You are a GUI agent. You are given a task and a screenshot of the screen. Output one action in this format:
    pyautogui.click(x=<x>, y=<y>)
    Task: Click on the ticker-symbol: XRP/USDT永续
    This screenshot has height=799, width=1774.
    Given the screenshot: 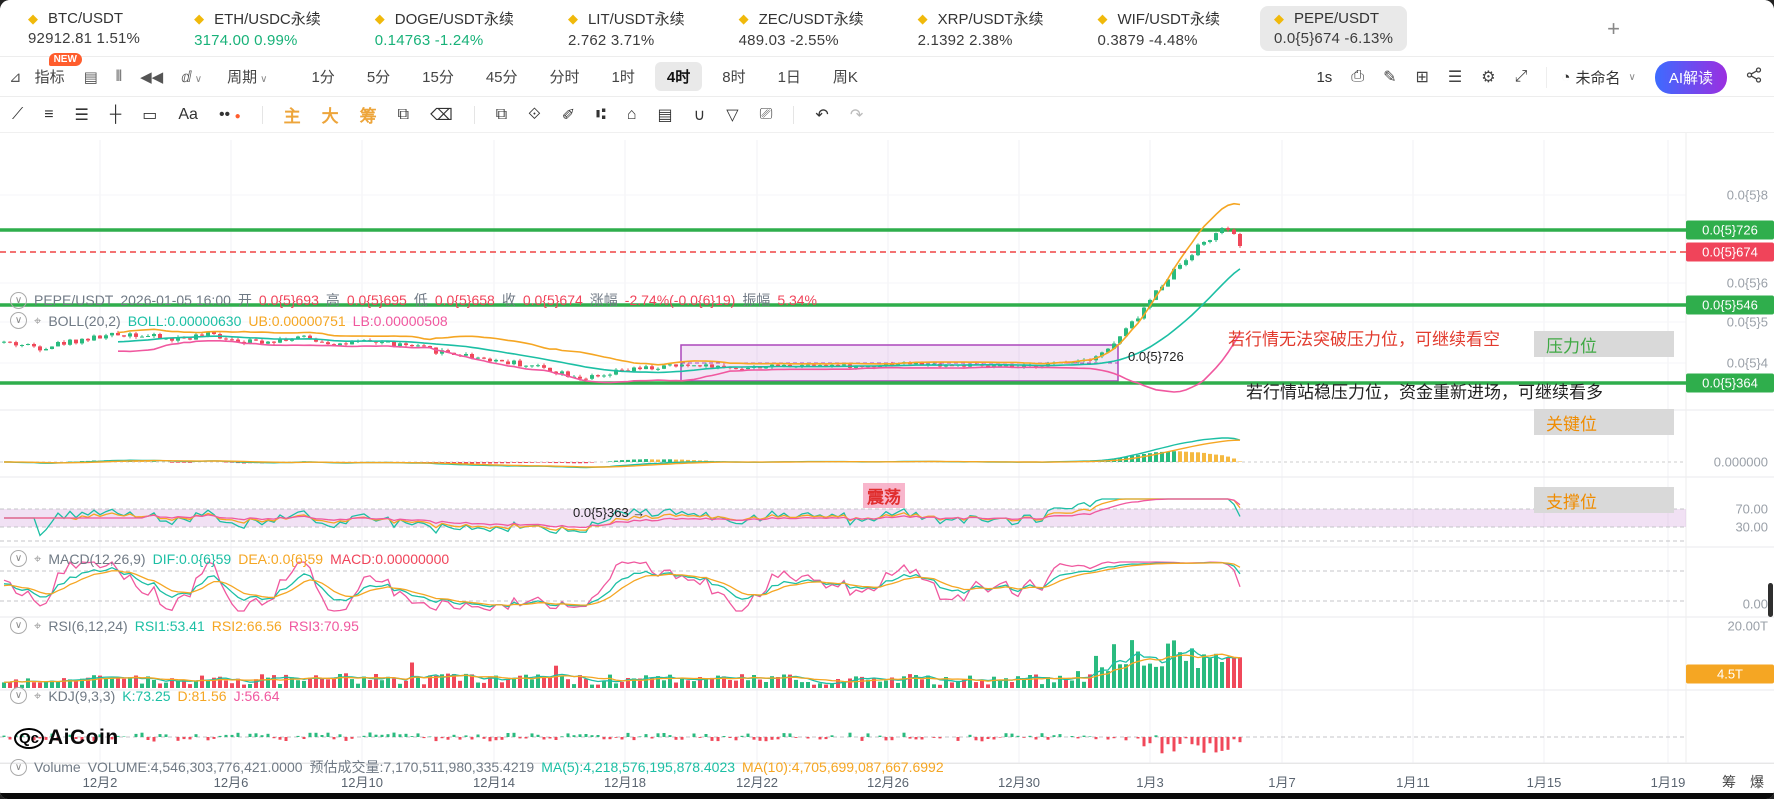 What is the action you would take?
    pyautogui.click(x=990, y=19)
    